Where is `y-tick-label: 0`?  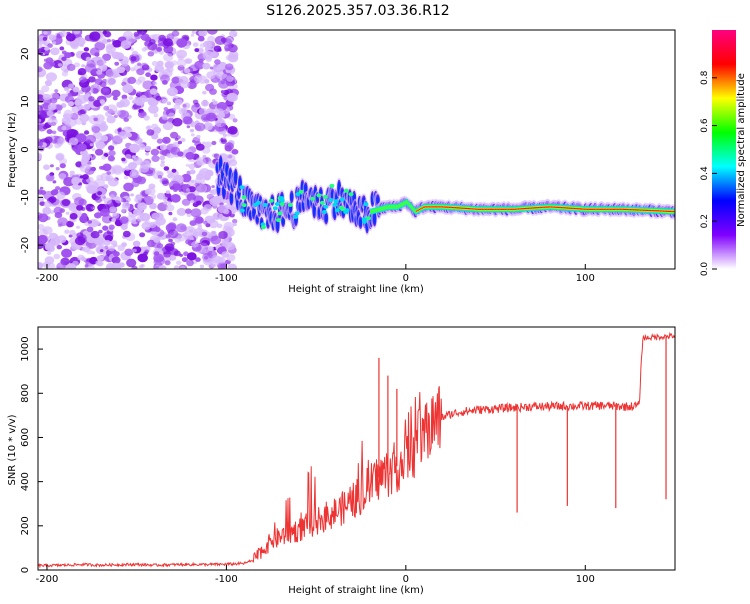
y-tick-label: 0 is located at coordinates (25, 149).